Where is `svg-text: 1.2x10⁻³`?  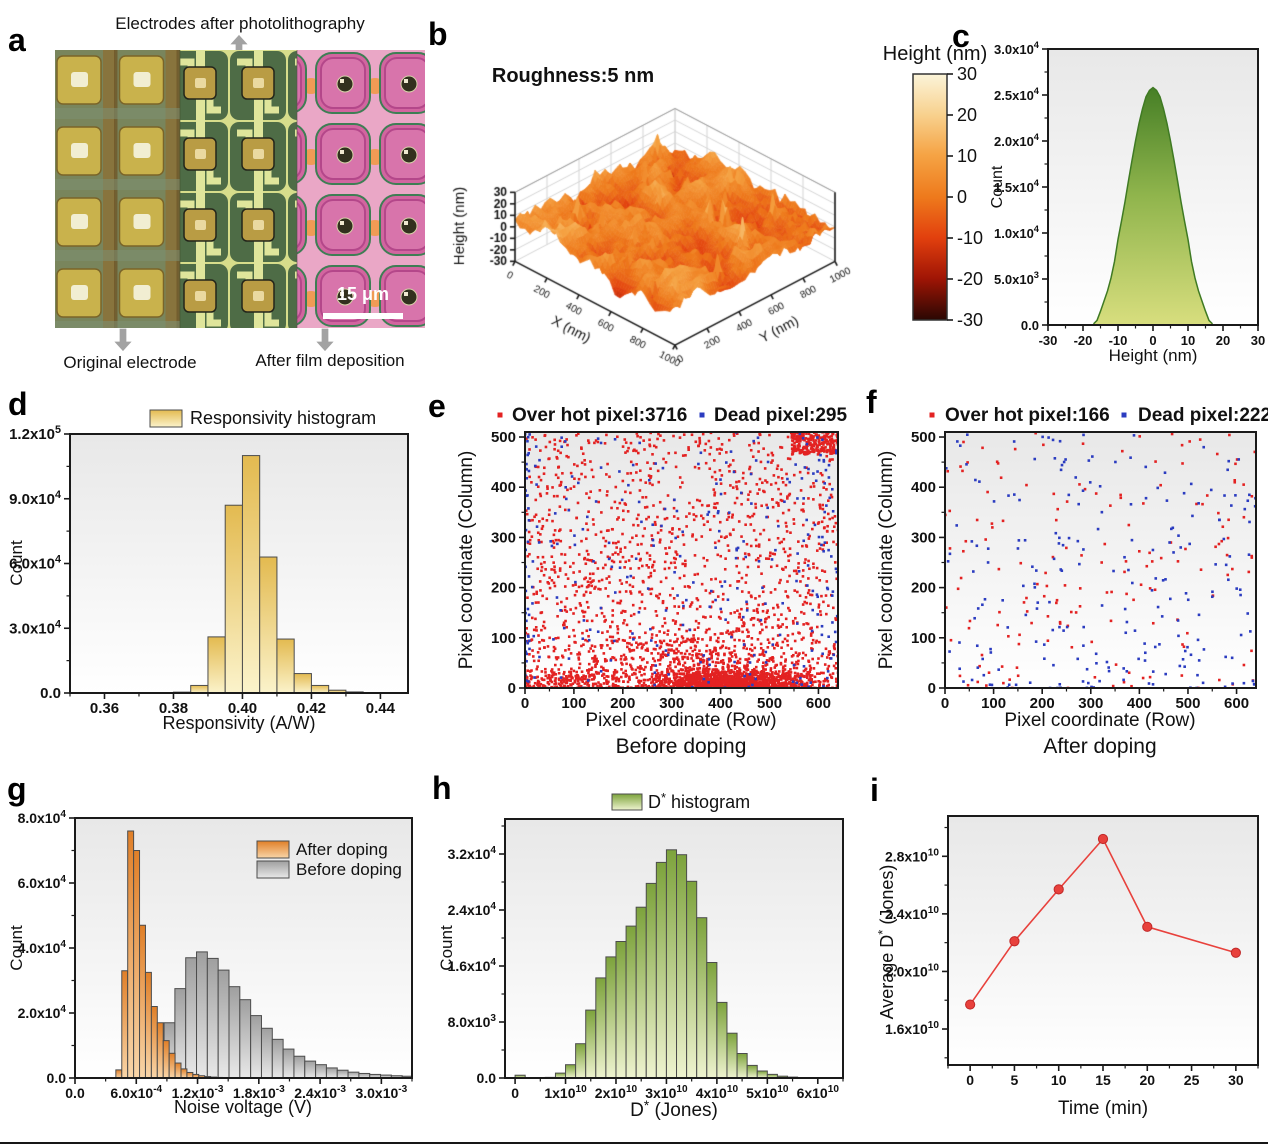 svg-text: 1.2x10⁻³ is located at coordinates (198, 1092).